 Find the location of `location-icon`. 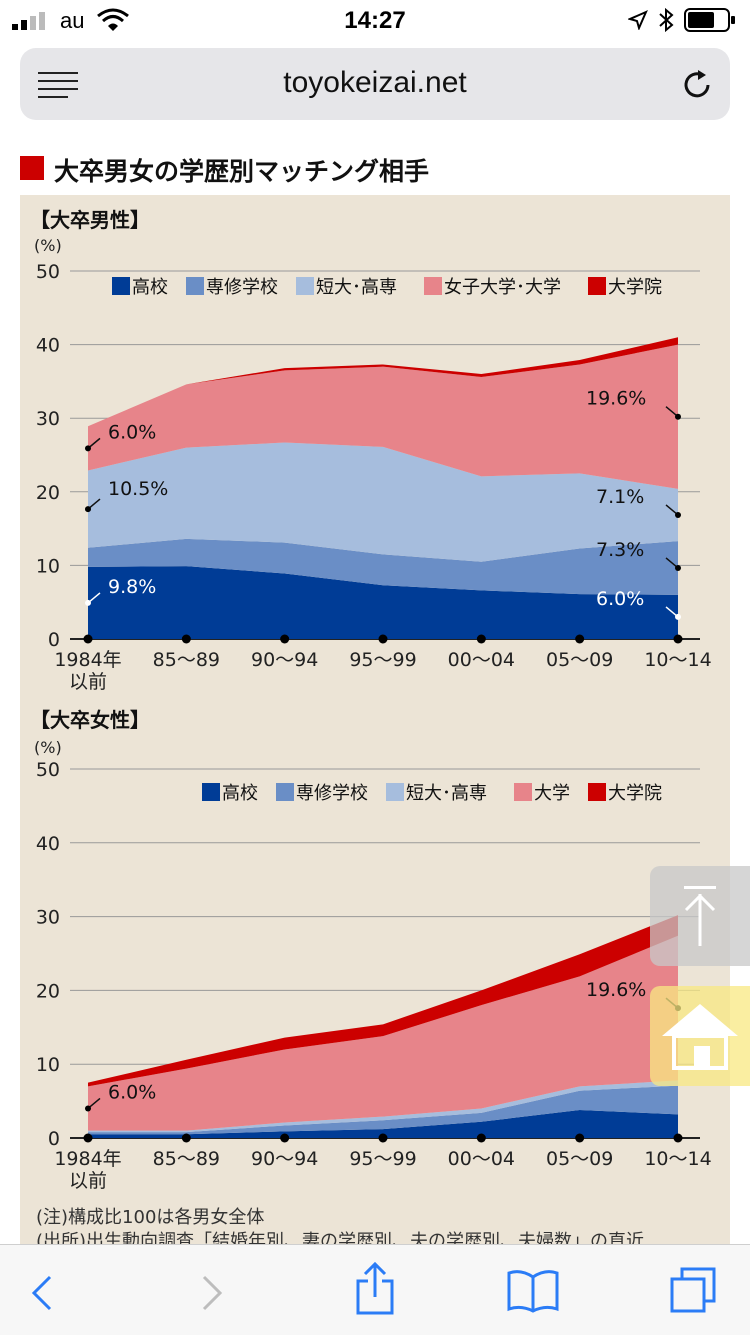

location-icon is located at coordinates (638, 20).